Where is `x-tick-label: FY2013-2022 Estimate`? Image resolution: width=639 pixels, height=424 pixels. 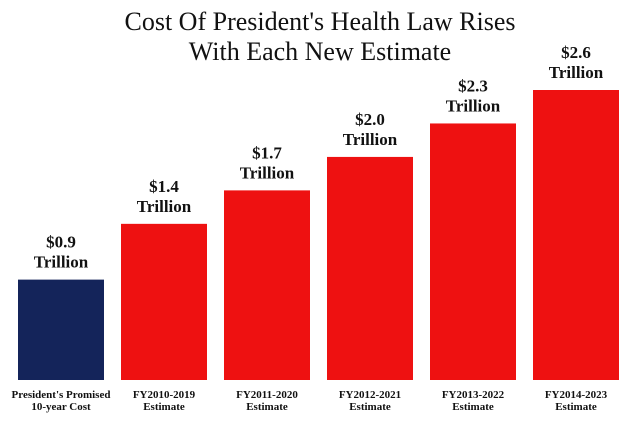
x-tick-label: FY2013-2022 Estimate is located at coordinates (473, 401).